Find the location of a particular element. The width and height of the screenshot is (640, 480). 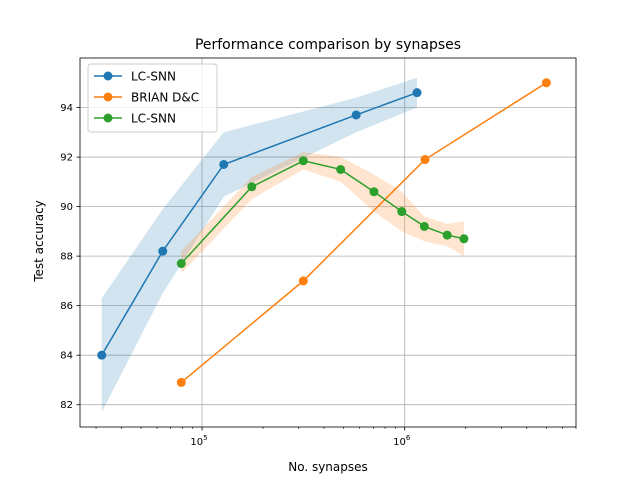

legend: LC-SNN BRIAN D&C LC-SNN is located at coordinates (152, 98).